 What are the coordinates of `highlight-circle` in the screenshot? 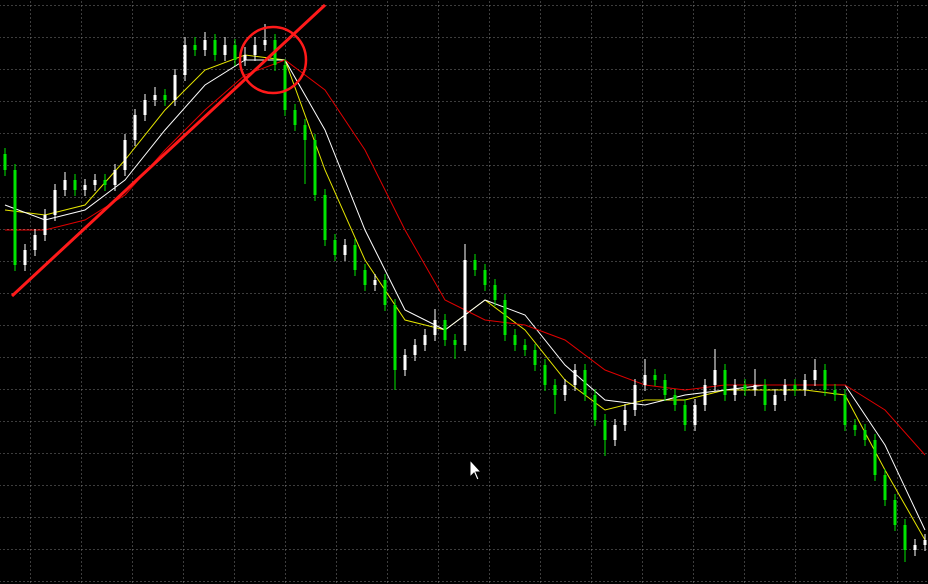 It's located at (273, 60).